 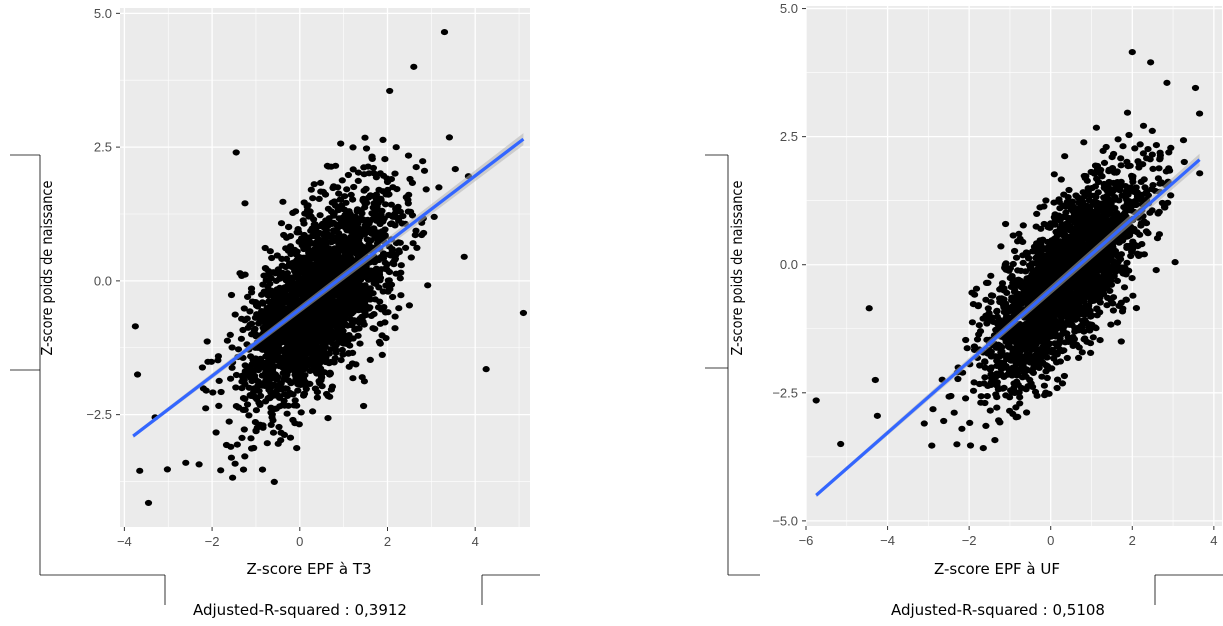 I want to click on x-tick-label: −2, so click(x=212, y=541).